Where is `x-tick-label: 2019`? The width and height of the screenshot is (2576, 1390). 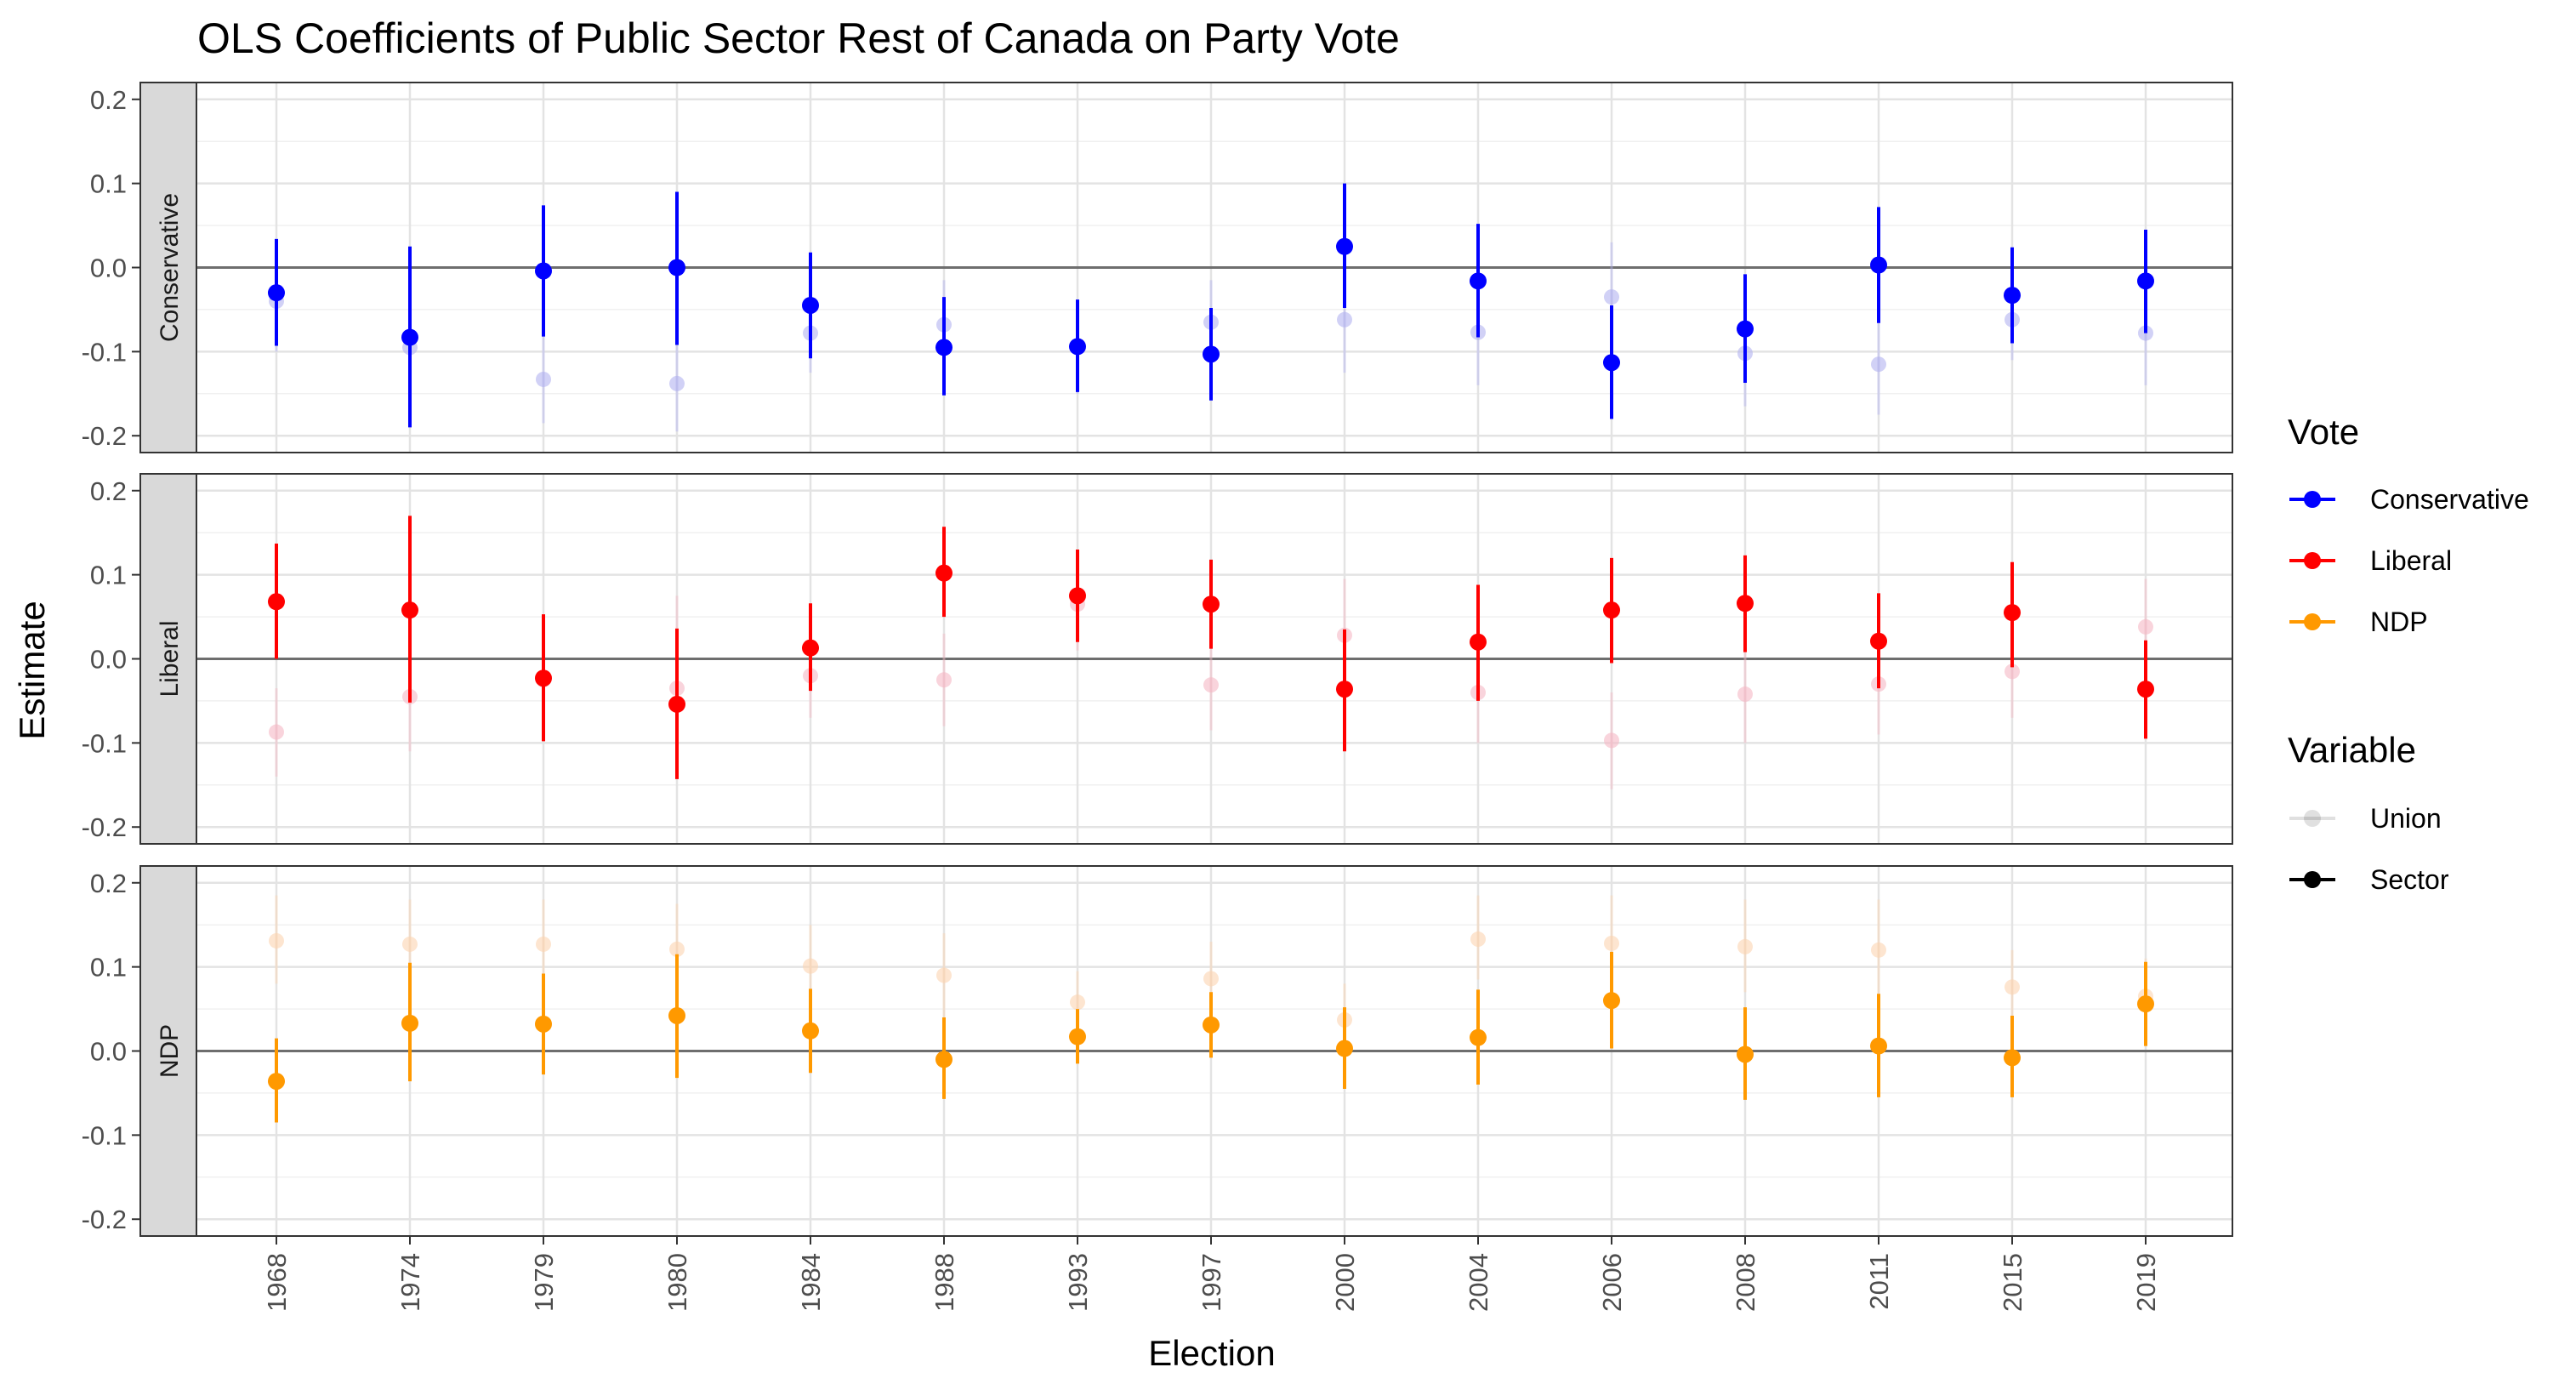 x-tick-label: 2019 is located at coordinates (2146, 1282).